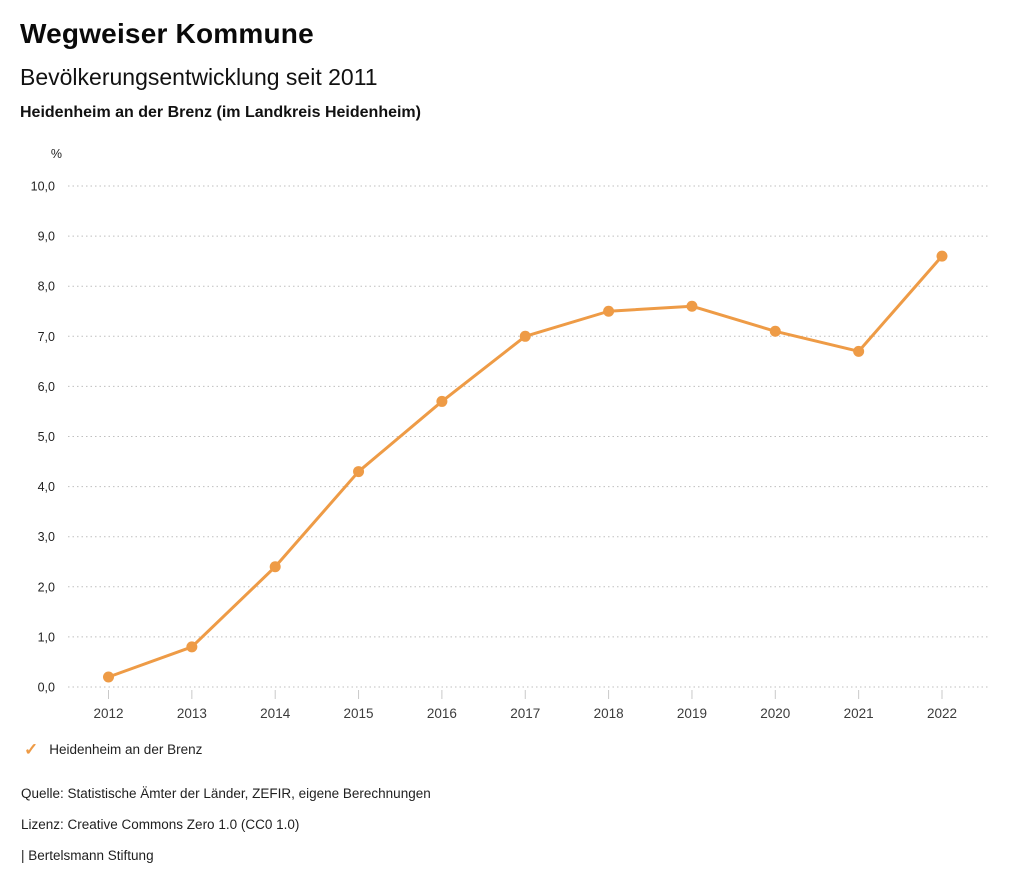  I want to click on app-title: Wegweiser Kommune, so click(167, 33).